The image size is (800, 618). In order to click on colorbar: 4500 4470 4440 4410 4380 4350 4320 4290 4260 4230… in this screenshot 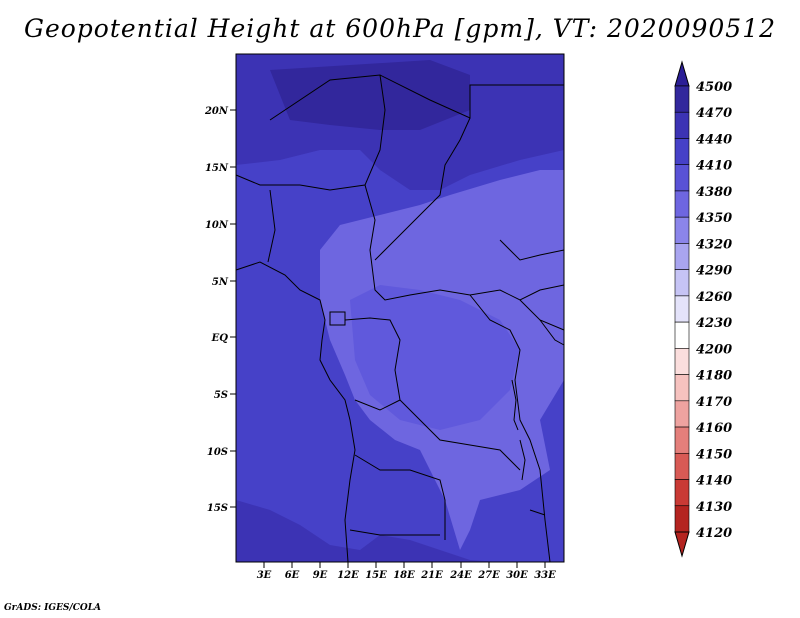, I will do `click(703, 309)`.